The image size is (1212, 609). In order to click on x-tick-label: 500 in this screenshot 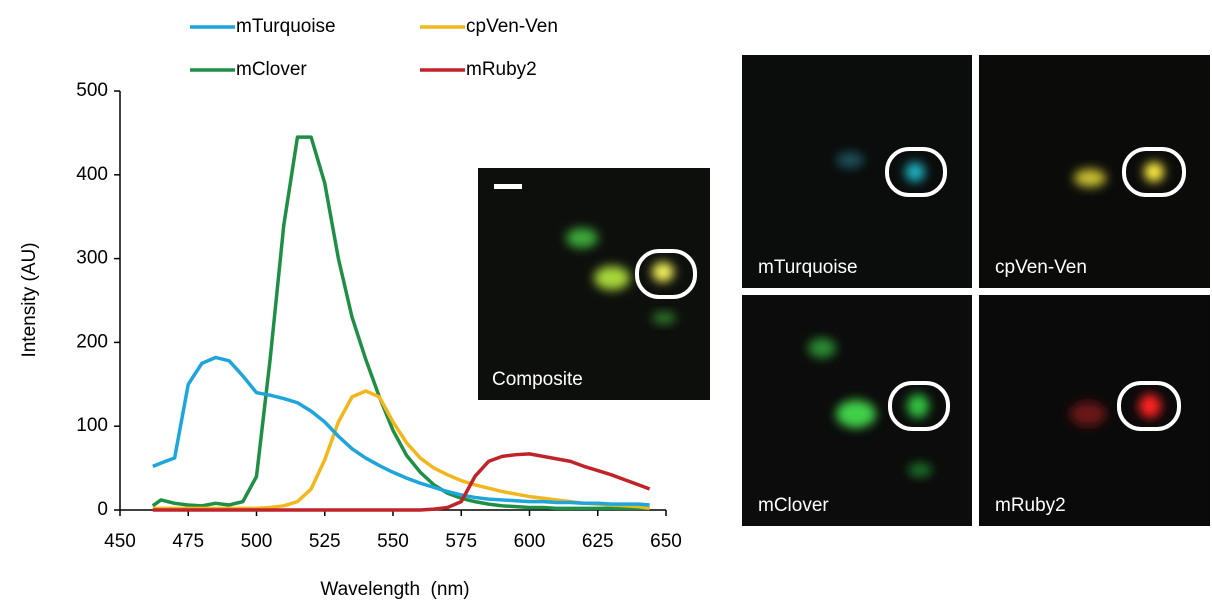, I will do `click(257, 541)`.